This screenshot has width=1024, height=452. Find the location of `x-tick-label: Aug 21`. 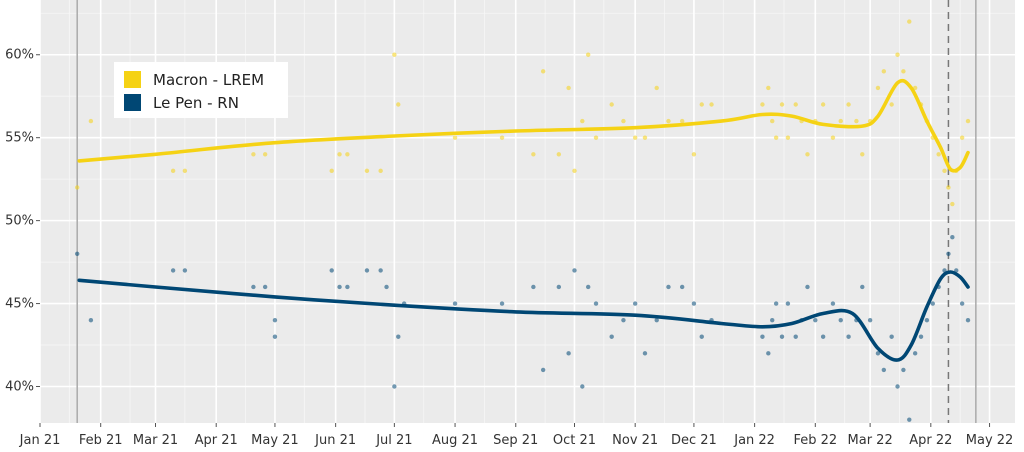

x-tick-label: Aug 21 is located at coordinates (455, 440).